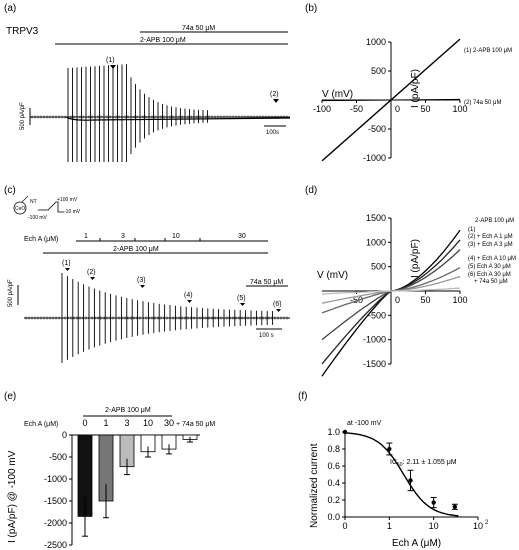 The height and width of the screenshot is (550, 519). I want to click on marker-c-1: (1), so click(66, 263).